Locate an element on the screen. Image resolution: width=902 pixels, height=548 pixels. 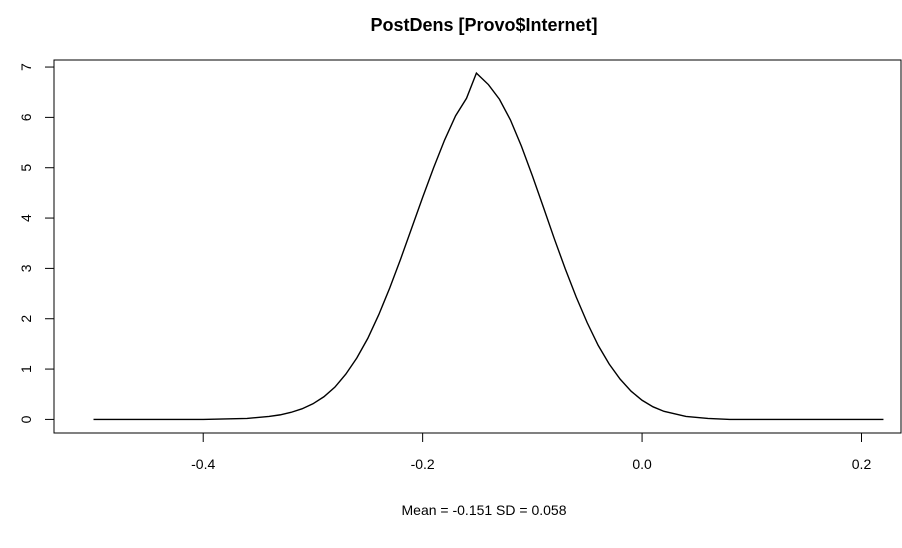
y-tick-label: 5 is located at coordinates (26, 168).